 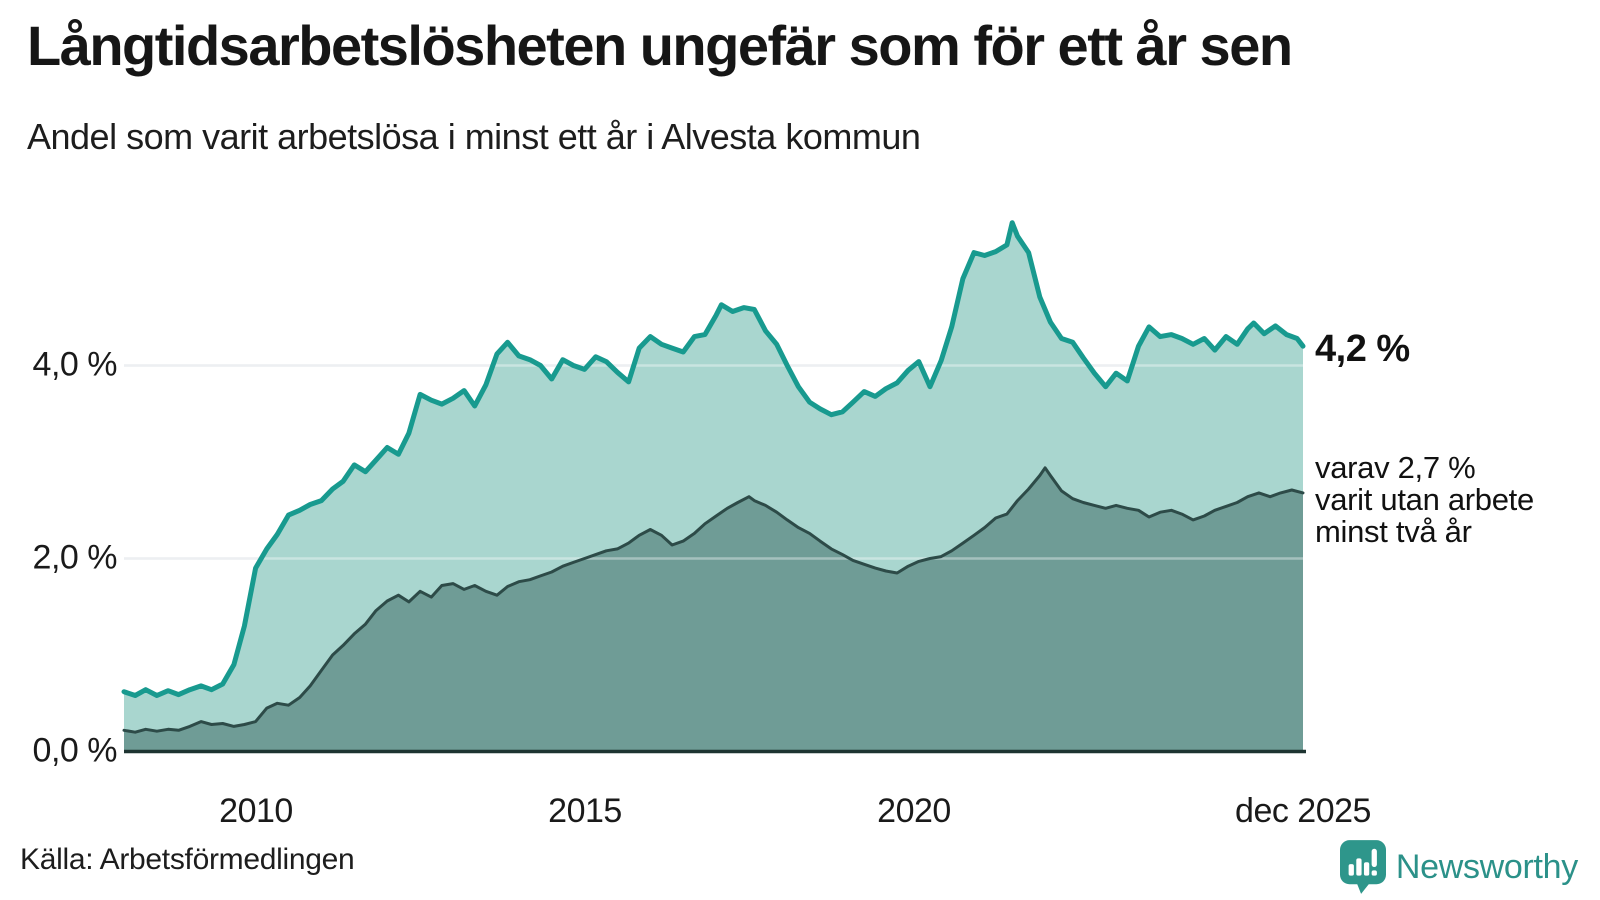 I want to click on newsworthy-speech-bubble-chart-icon, so click(x=1362, y=867).